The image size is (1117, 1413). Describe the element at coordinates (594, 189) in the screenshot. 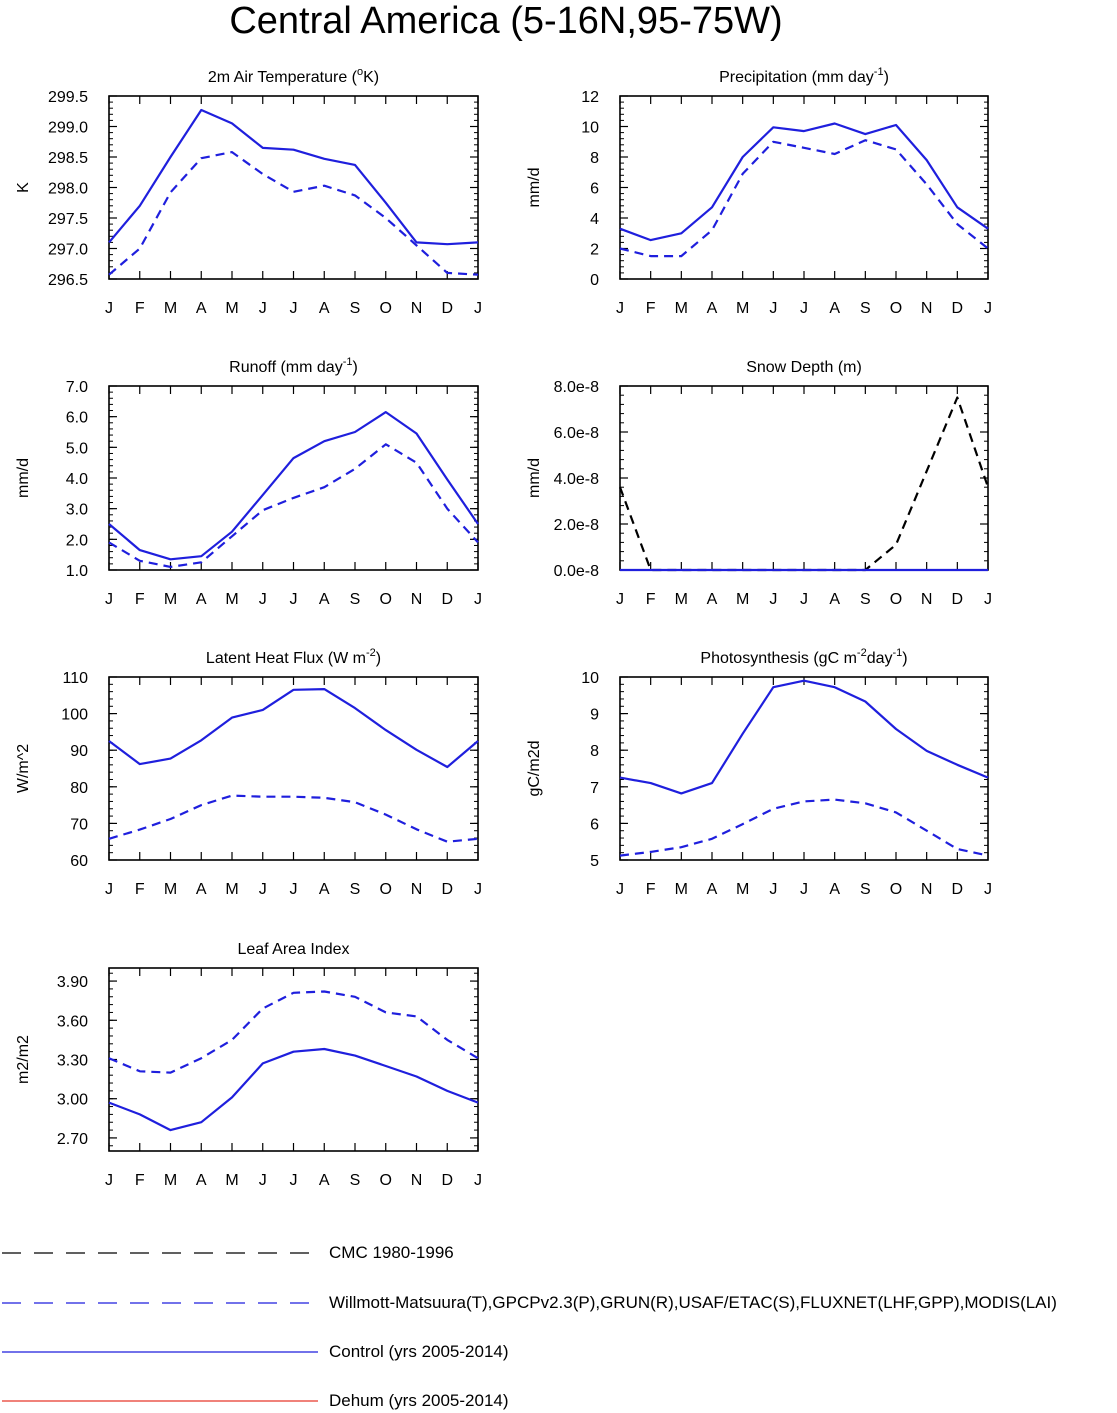

I see `y-tick-label: 6` at that location.